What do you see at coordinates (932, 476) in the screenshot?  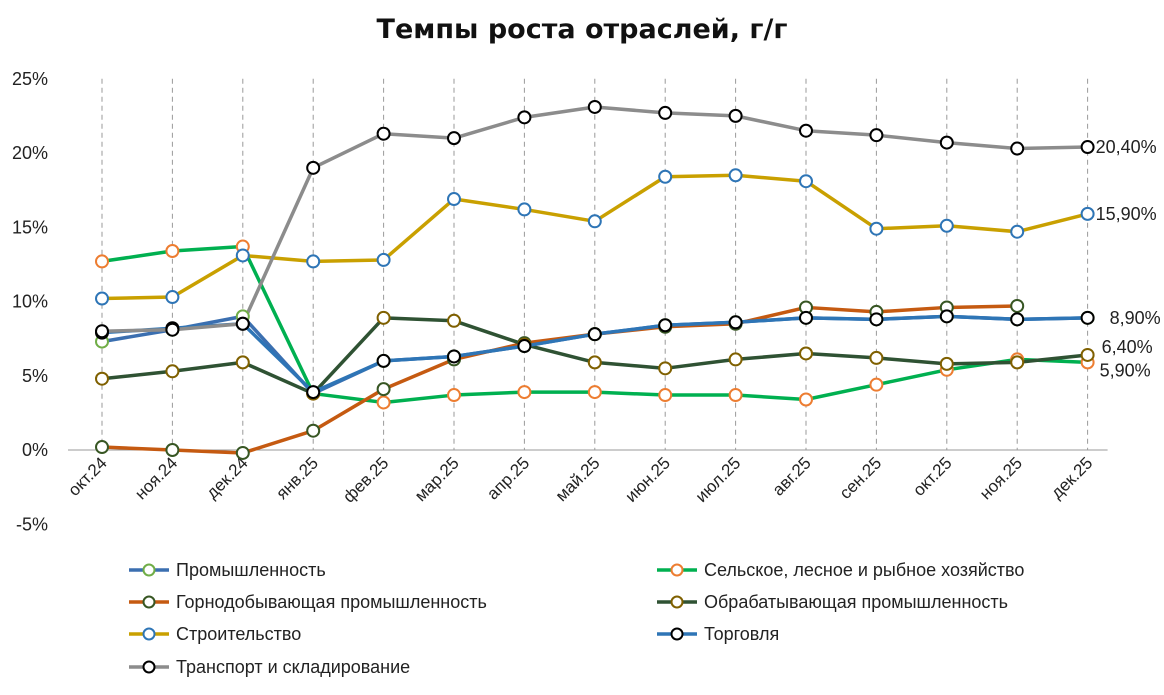 I see `x-tick-label: окт.25` at bounding box center [932, 476].